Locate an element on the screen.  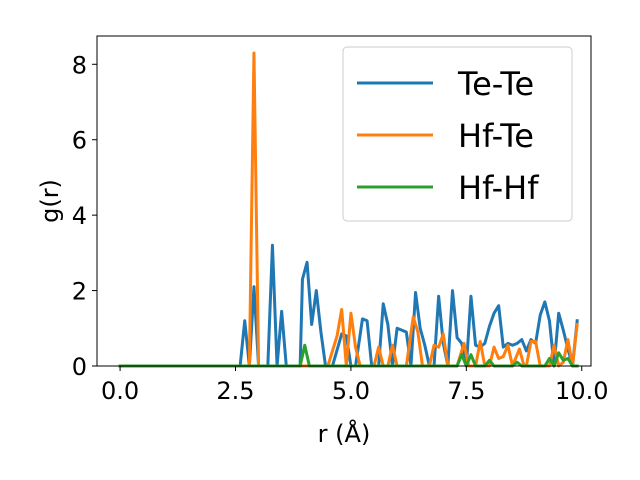
y-tick-label: 4 is located at coordinates (79, 216).